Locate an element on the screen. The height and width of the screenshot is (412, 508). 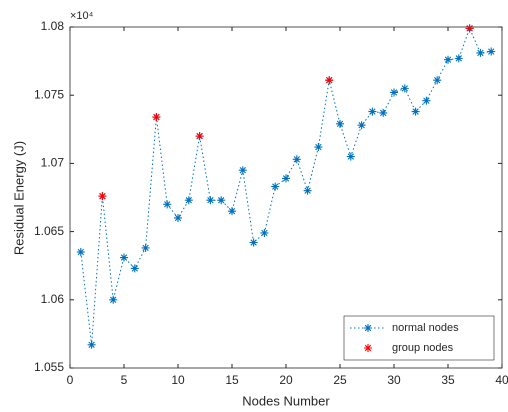
y-exponent: ×10⁴ is located at coordinates (82, 16).